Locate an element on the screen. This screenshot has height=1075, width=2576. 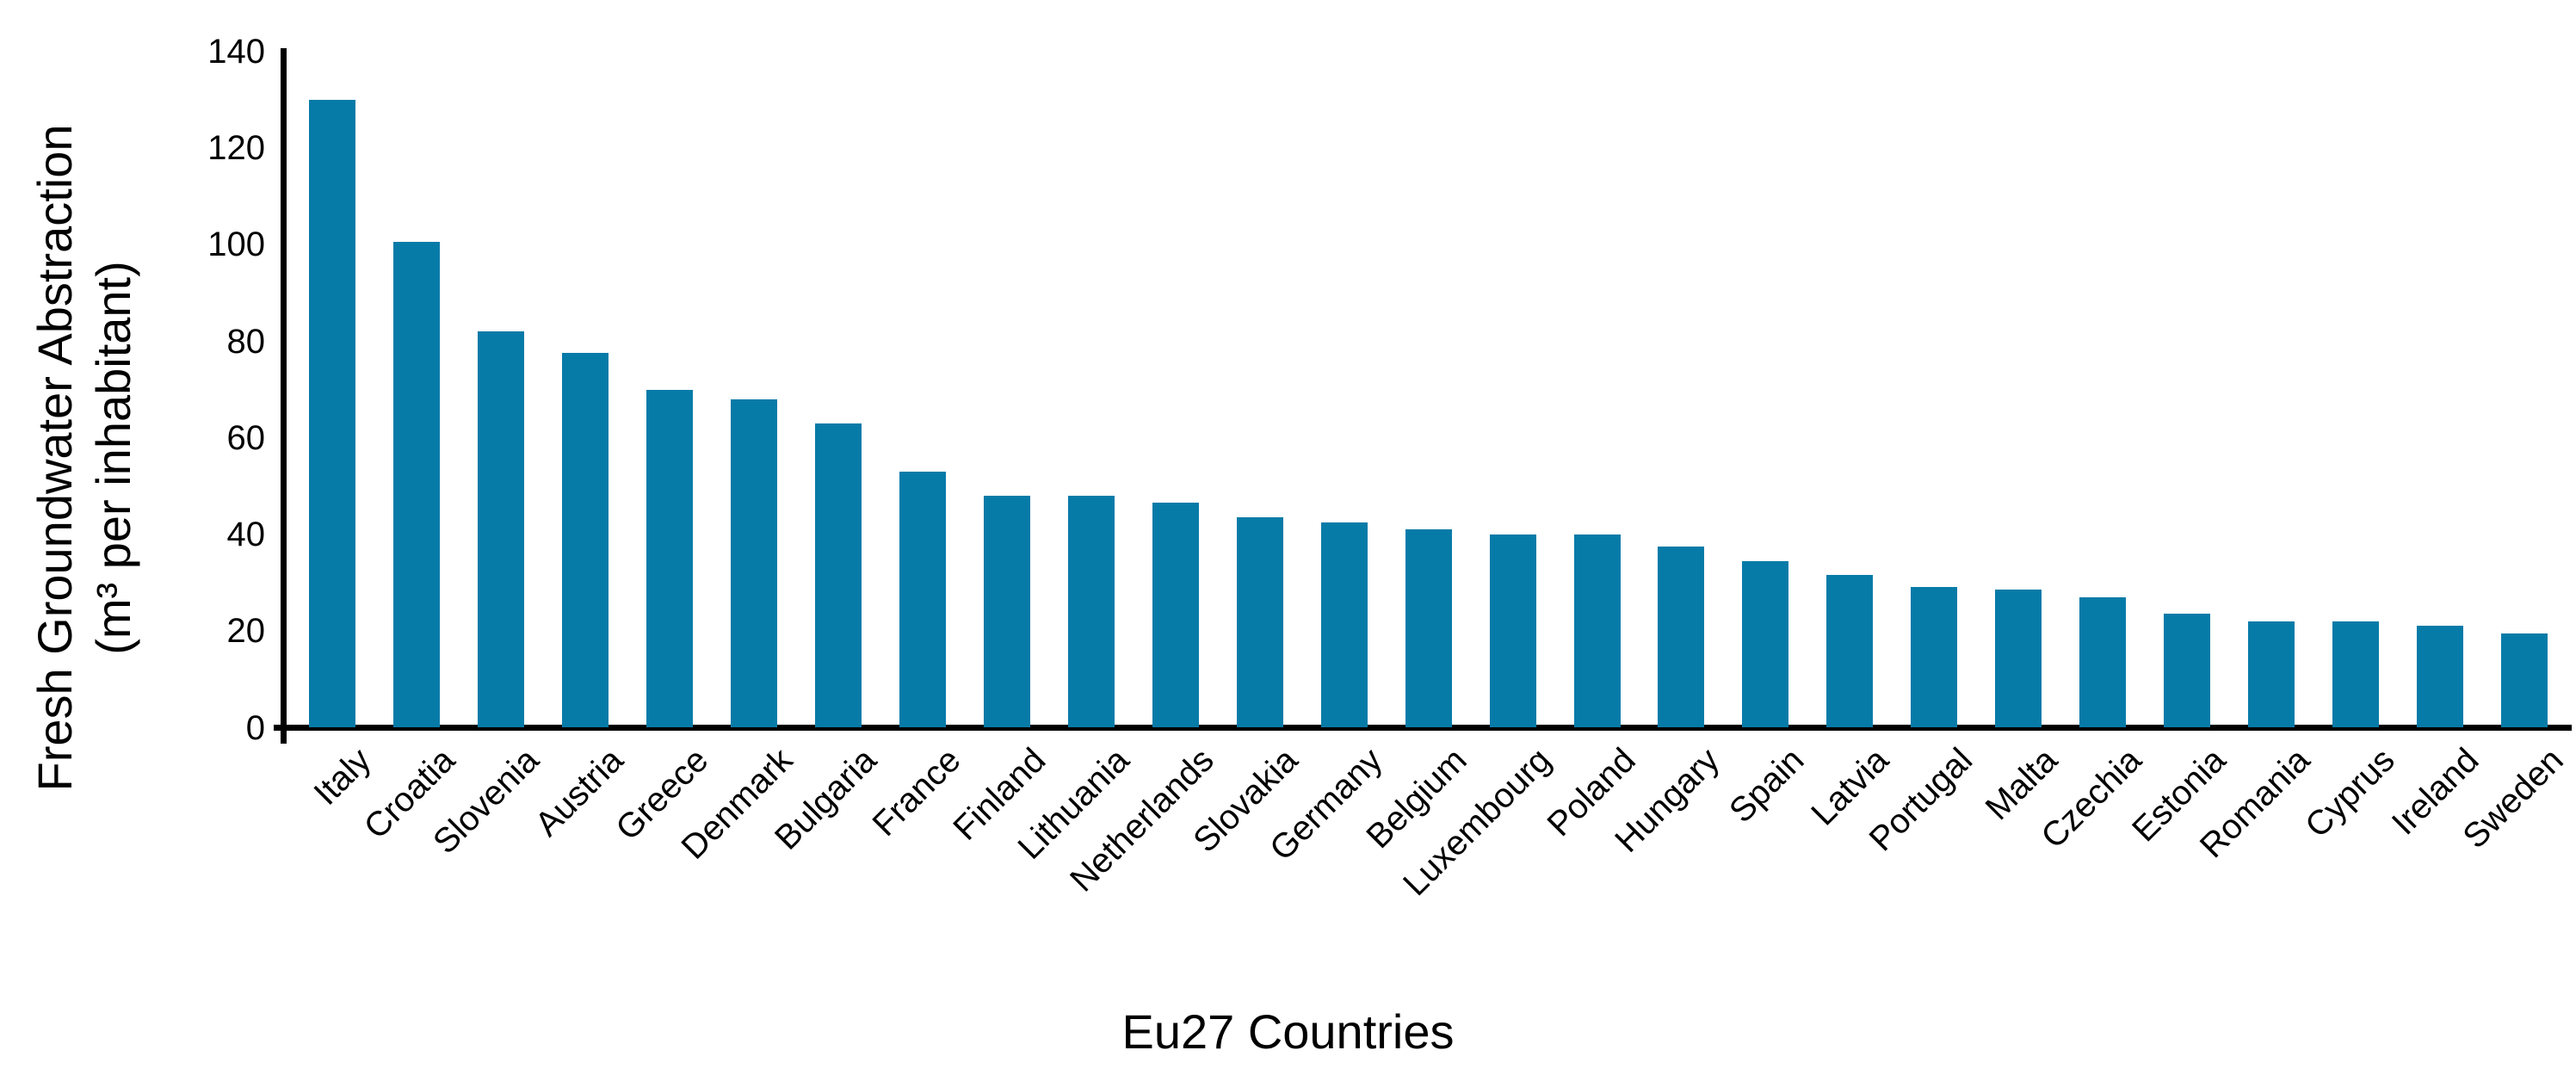
bar-italy is located at coordinates (331, 413).